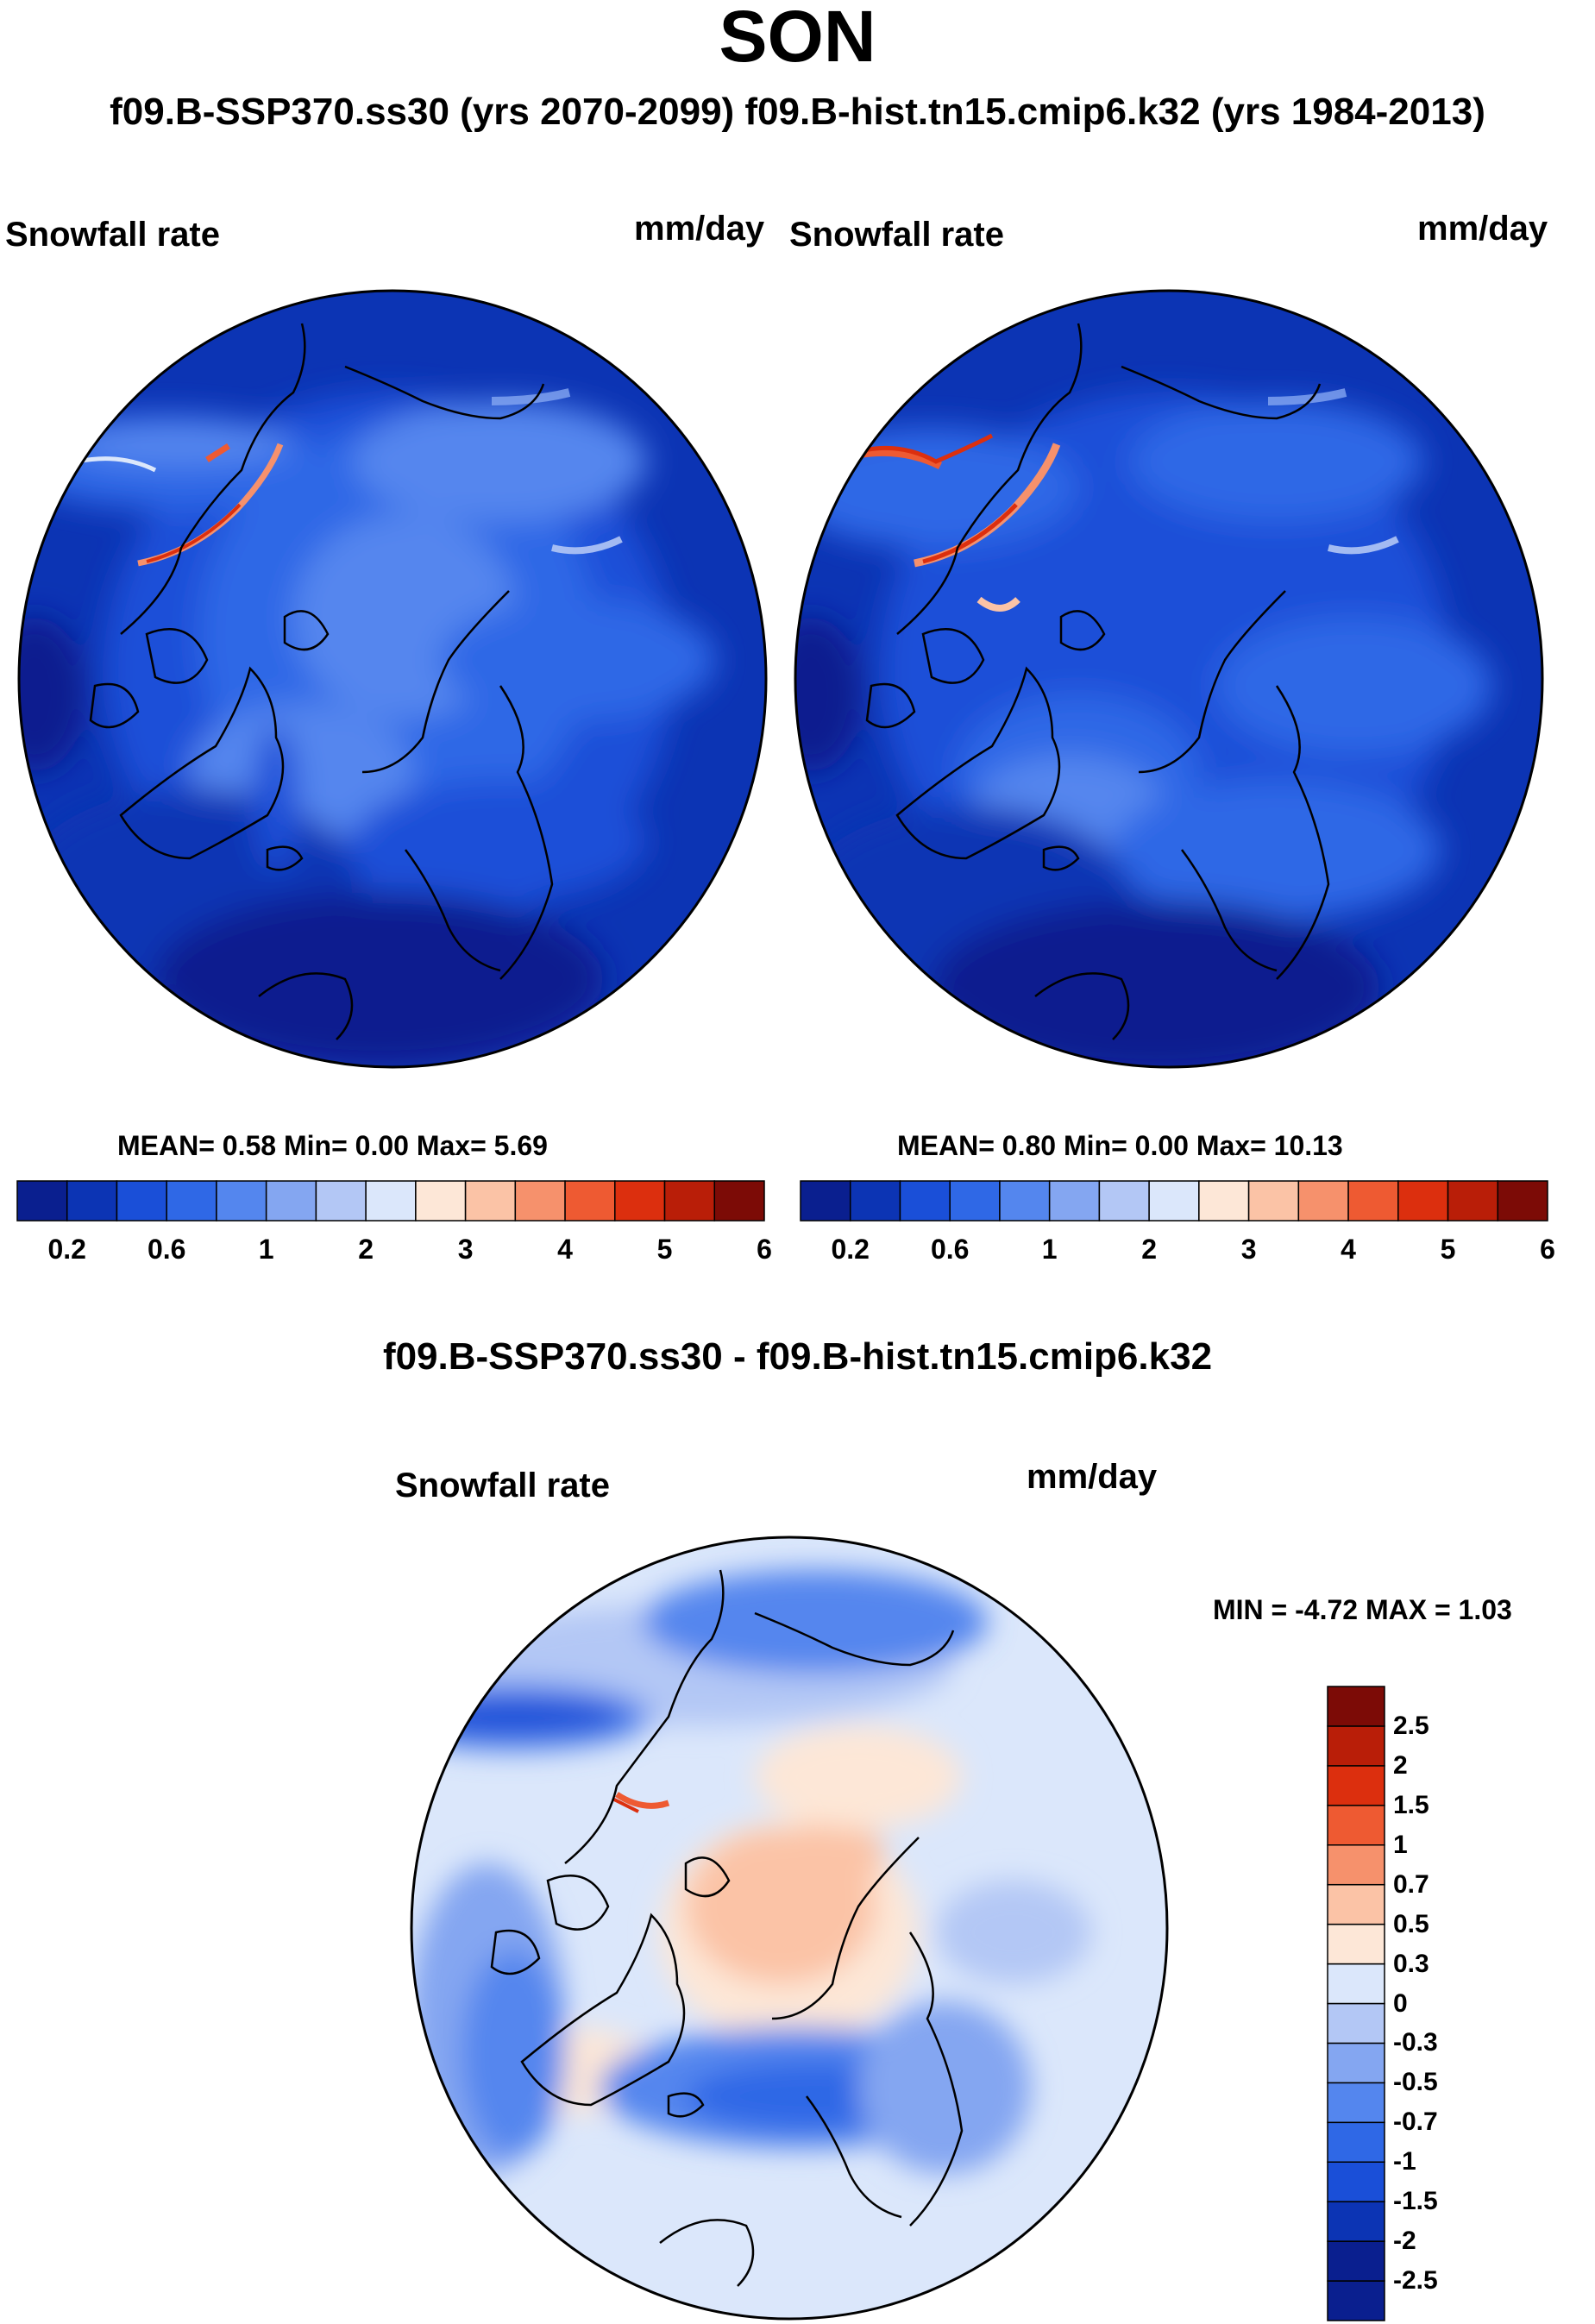 The image size is (1595, 2324). What do you see at coordinates (1547, 1250) in the screenshot?
I see `right-colorbar-tick-label: 6` at bounding box center [1547, 1250].